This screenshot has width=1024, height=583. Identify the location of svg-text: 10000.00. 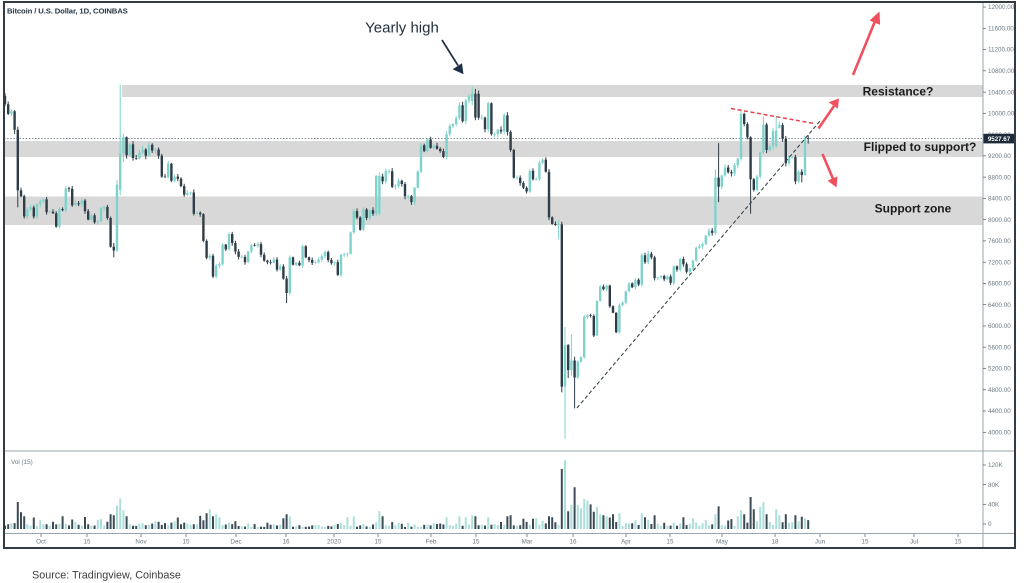
(1001, 114).